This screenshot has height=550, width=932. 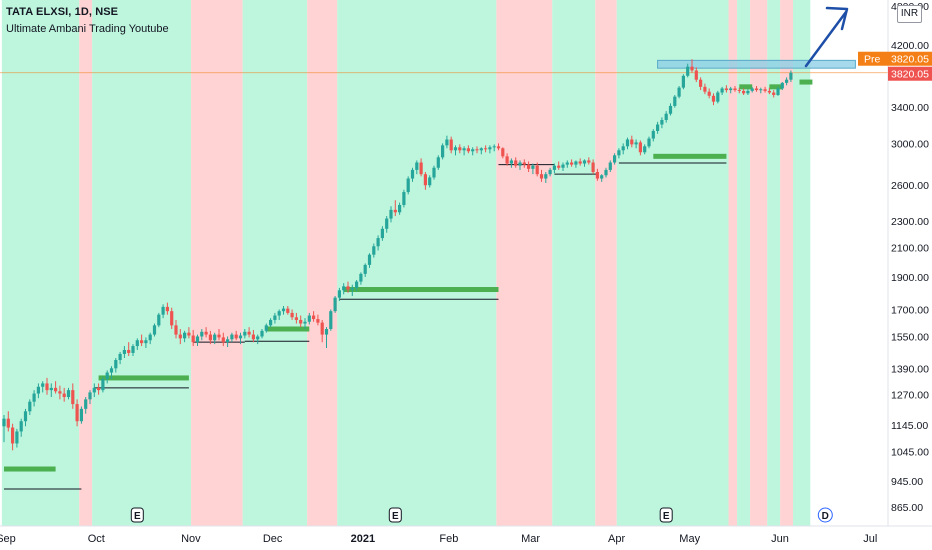 I want to click on currency-badge: INR, so click(x=909, y=14).